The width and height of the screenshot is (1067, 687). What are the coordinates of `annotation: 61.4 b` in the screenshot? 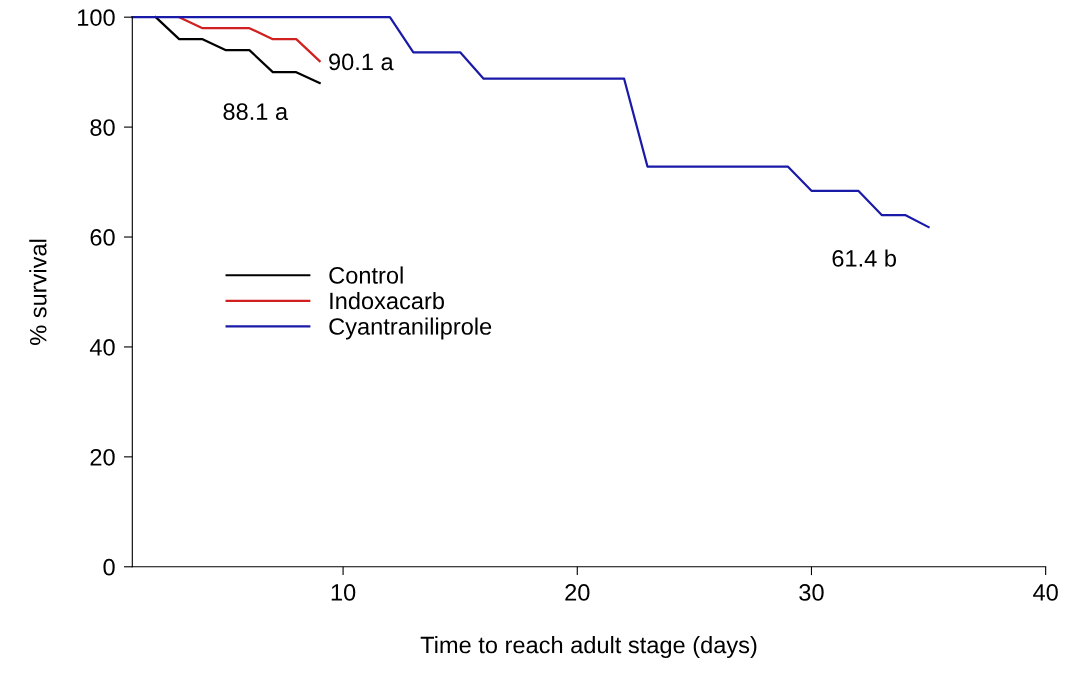 It's located at (864, 258).